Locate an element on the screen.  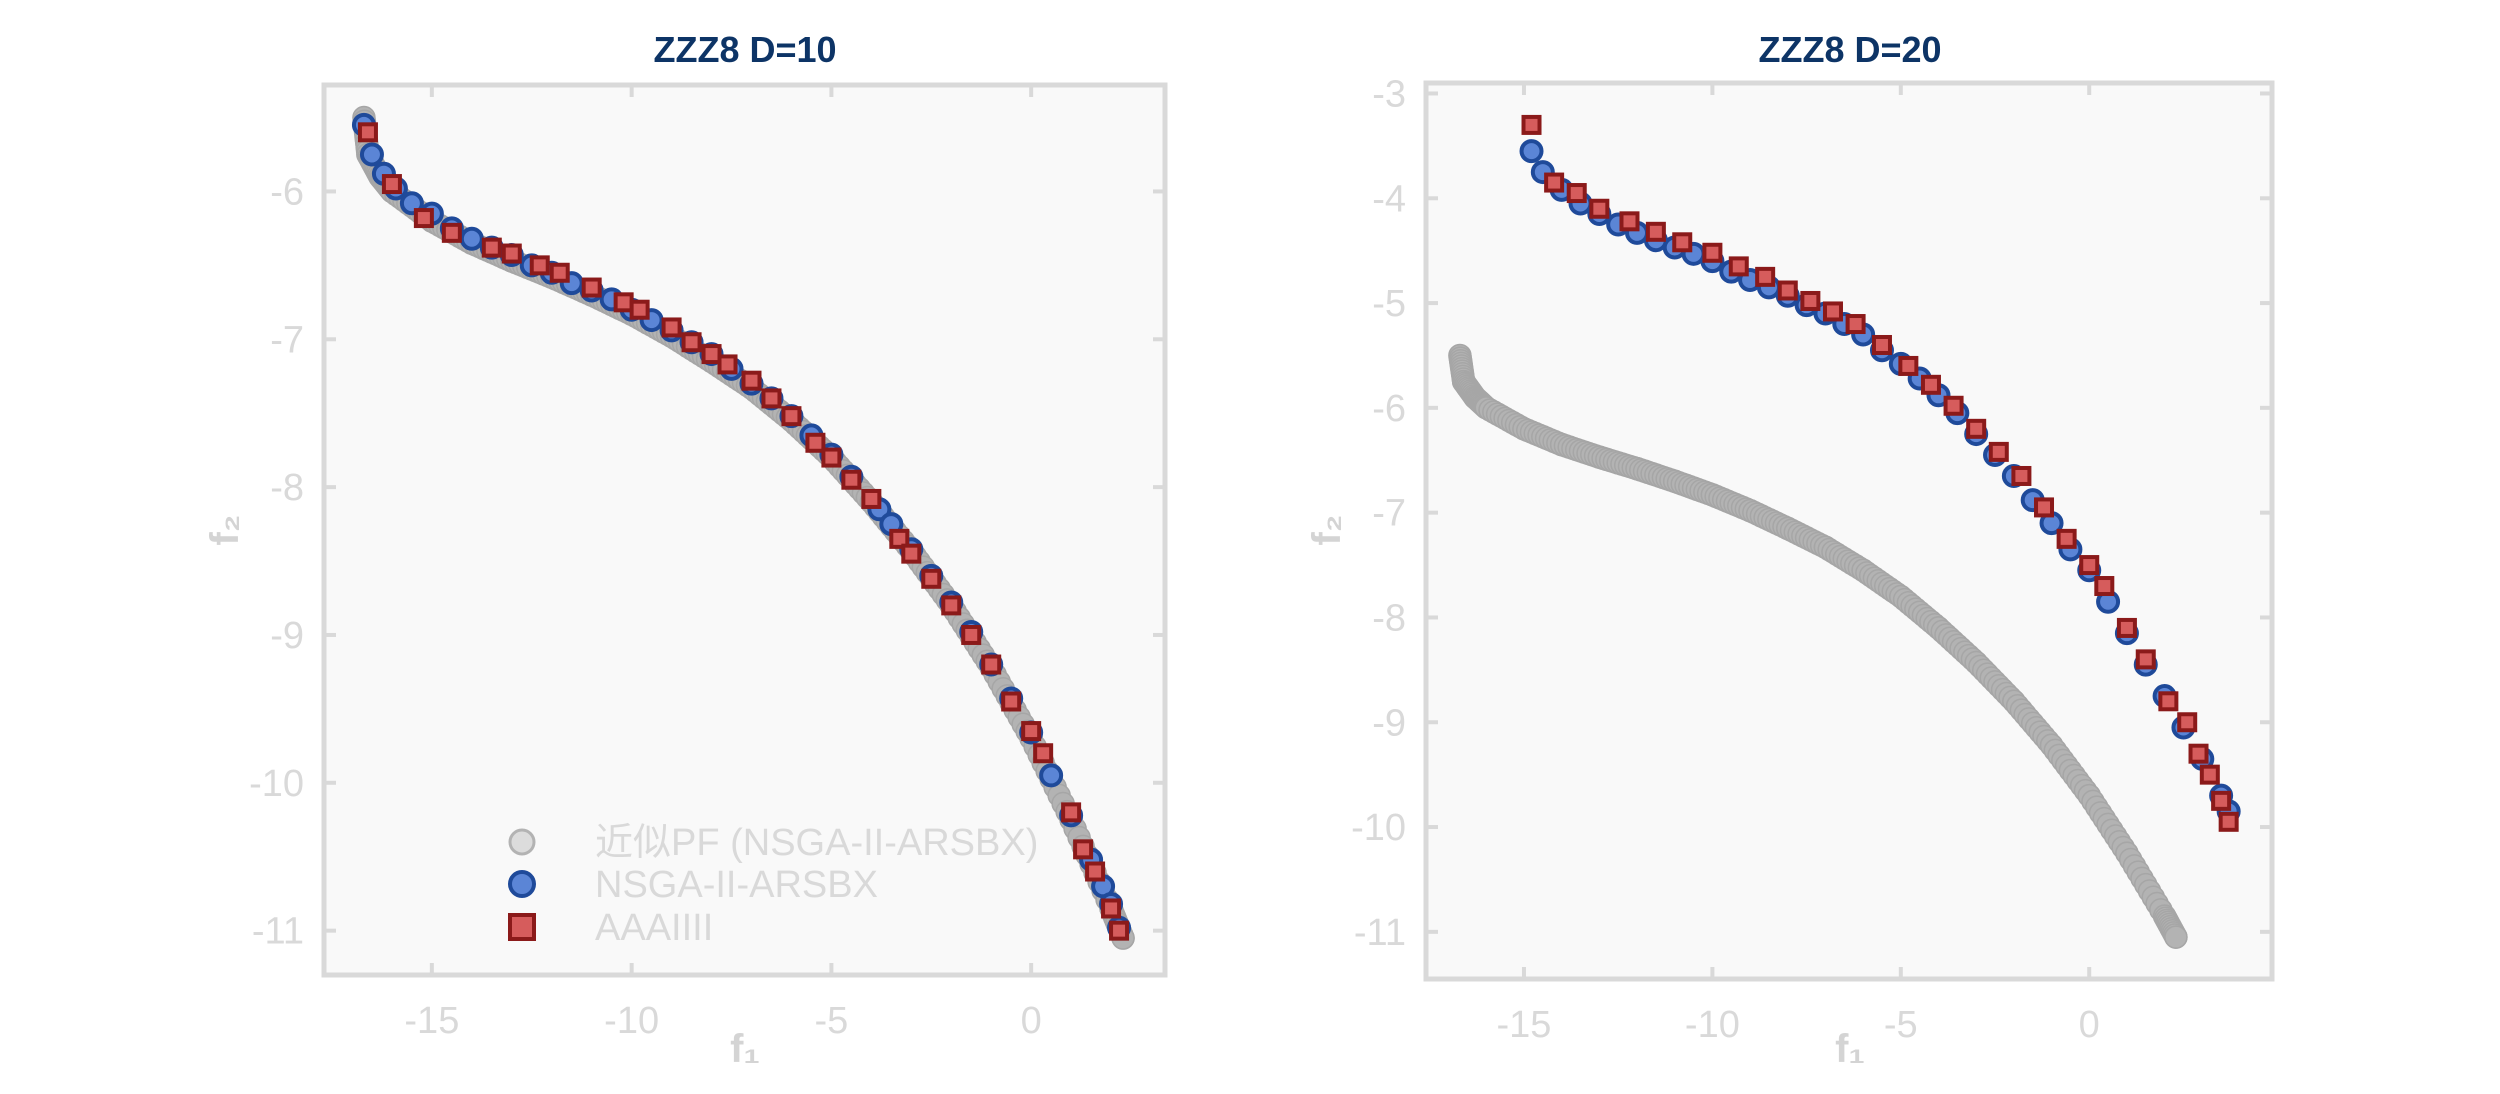
chart-title: ZZZ8 D=10 is located at coordinates (744, 49).